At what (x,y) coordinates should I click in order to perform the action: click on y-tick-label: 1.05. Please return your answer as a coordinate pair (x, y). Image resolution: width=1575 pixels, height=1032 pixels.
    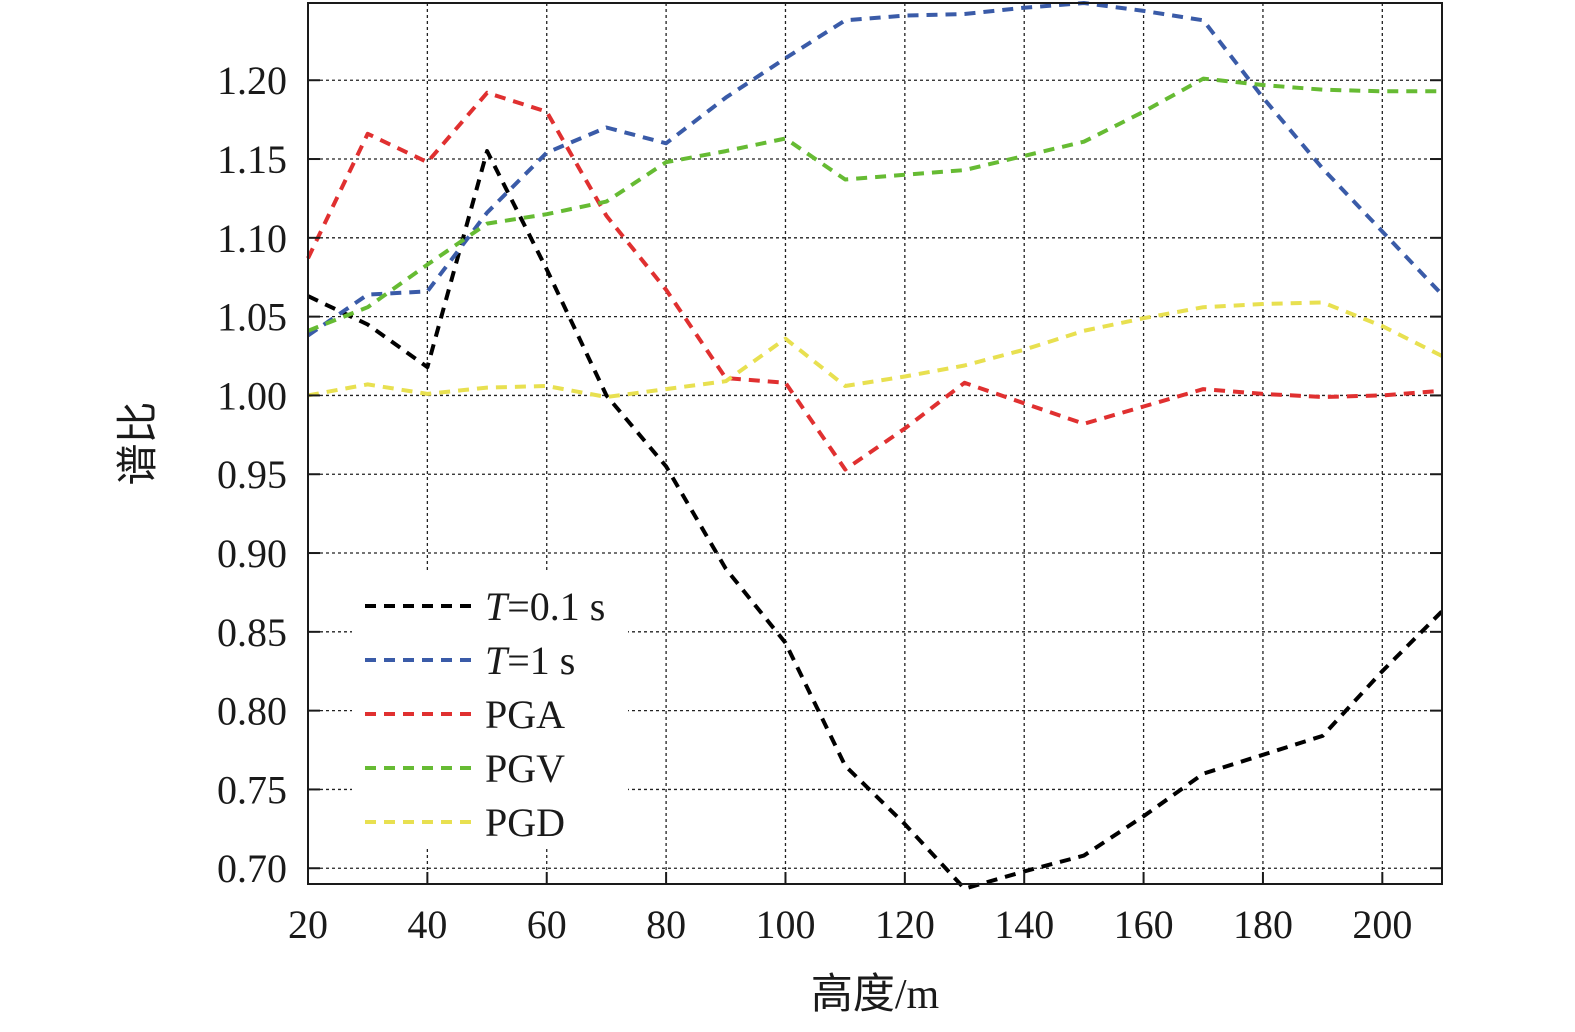
    Looking at the image, I should click on (252, 317).